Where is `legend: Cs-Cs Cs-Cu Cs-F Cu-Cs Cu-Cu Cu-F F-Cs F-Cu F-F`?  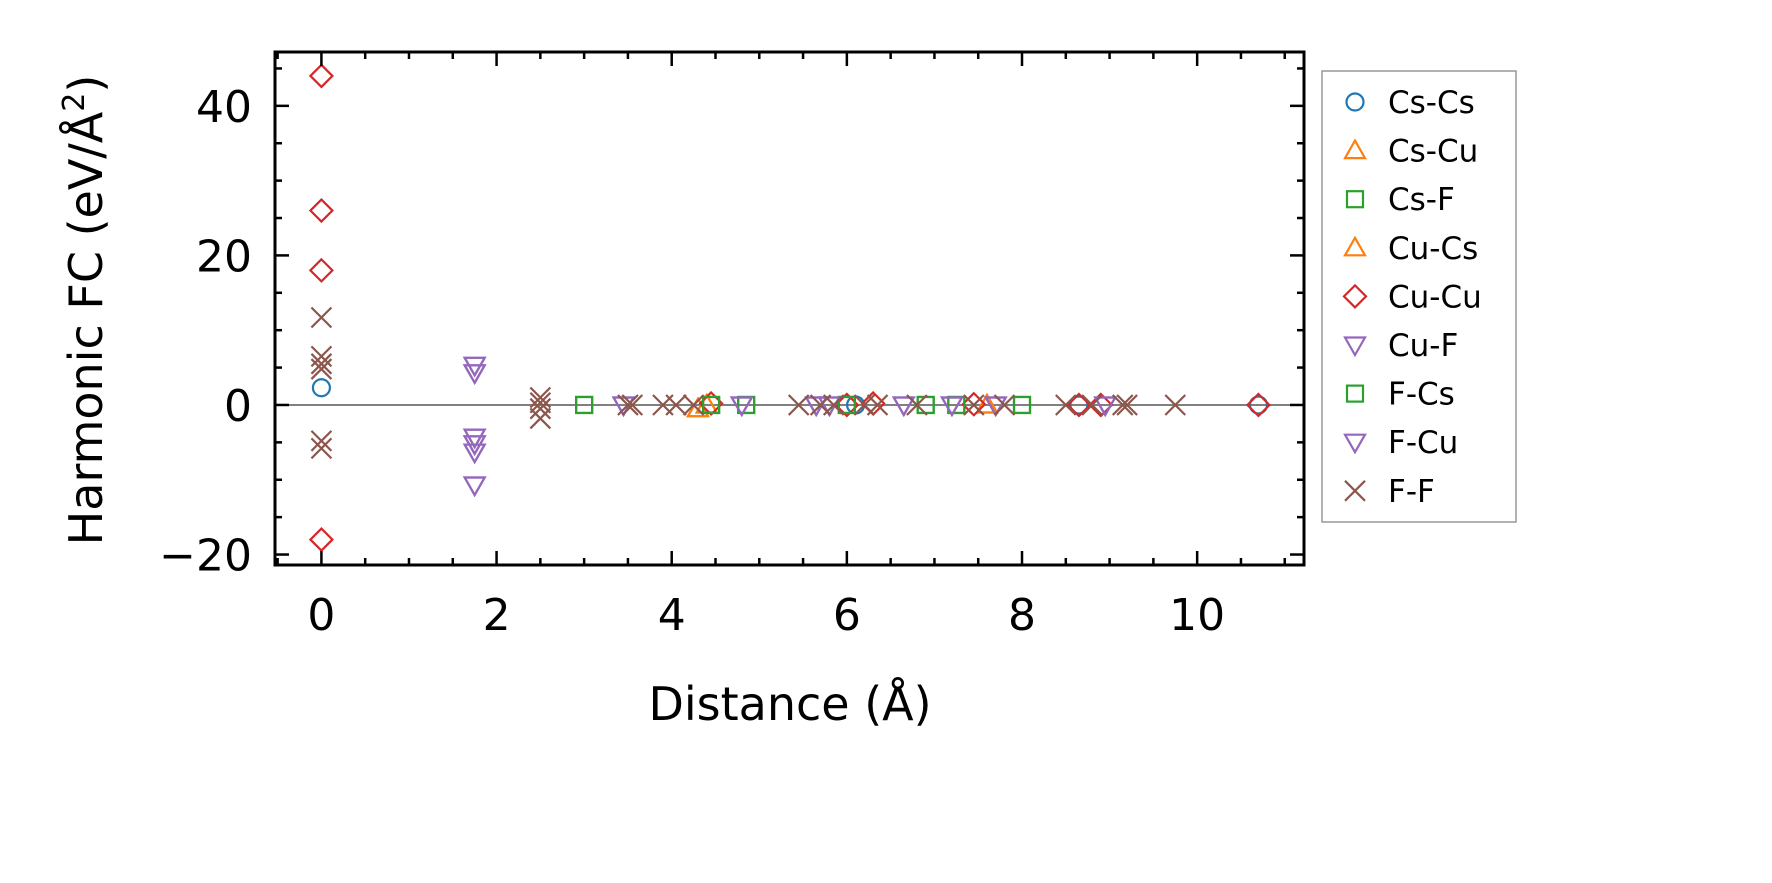 legend: Cs-Cs Cs-Cu Cs-F Cu-Cs Cu-Cu Cu-F F-Cs F-Cu F-F is located at coordinates (1419, 296).